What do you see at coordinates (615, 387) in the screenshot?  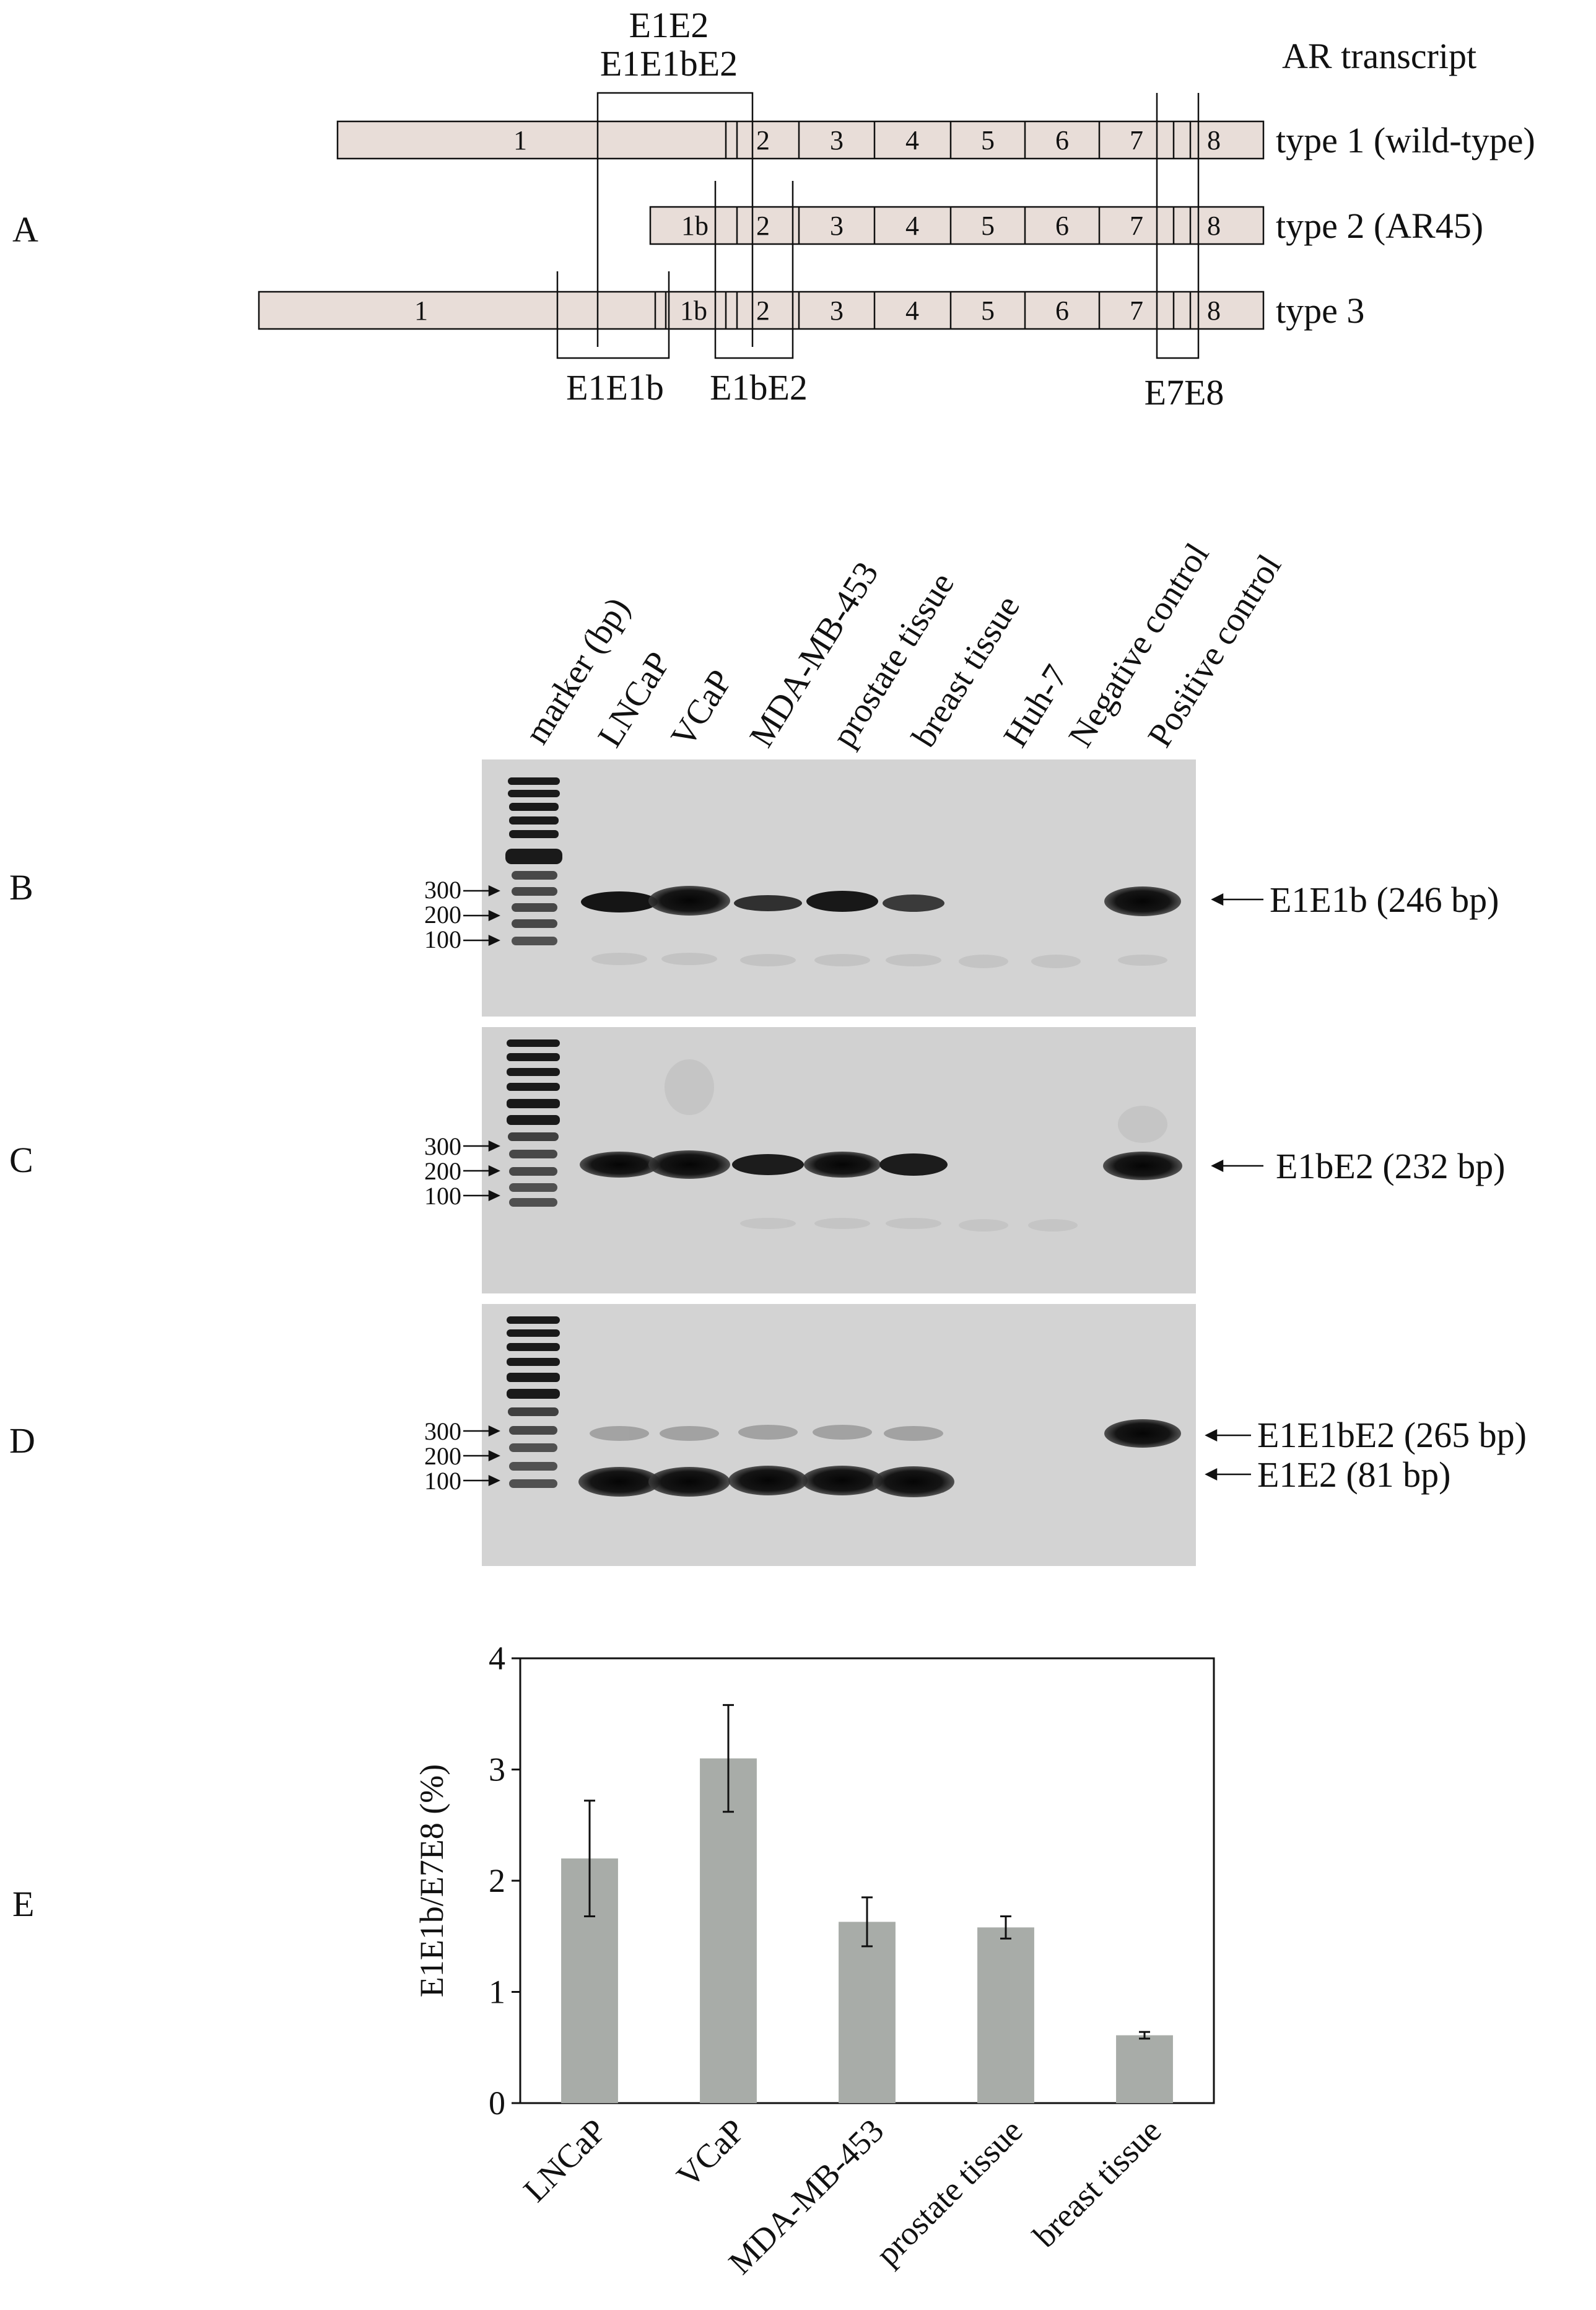 I see `primer-label-e1e1b: E1E1b` at bounding box center [615, 387].